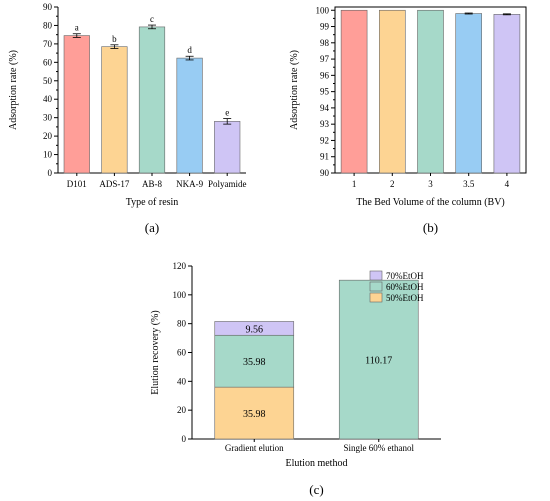 This screenshot has height=501, width=550. I want to click on significance-letter: d, so click(189, 50).